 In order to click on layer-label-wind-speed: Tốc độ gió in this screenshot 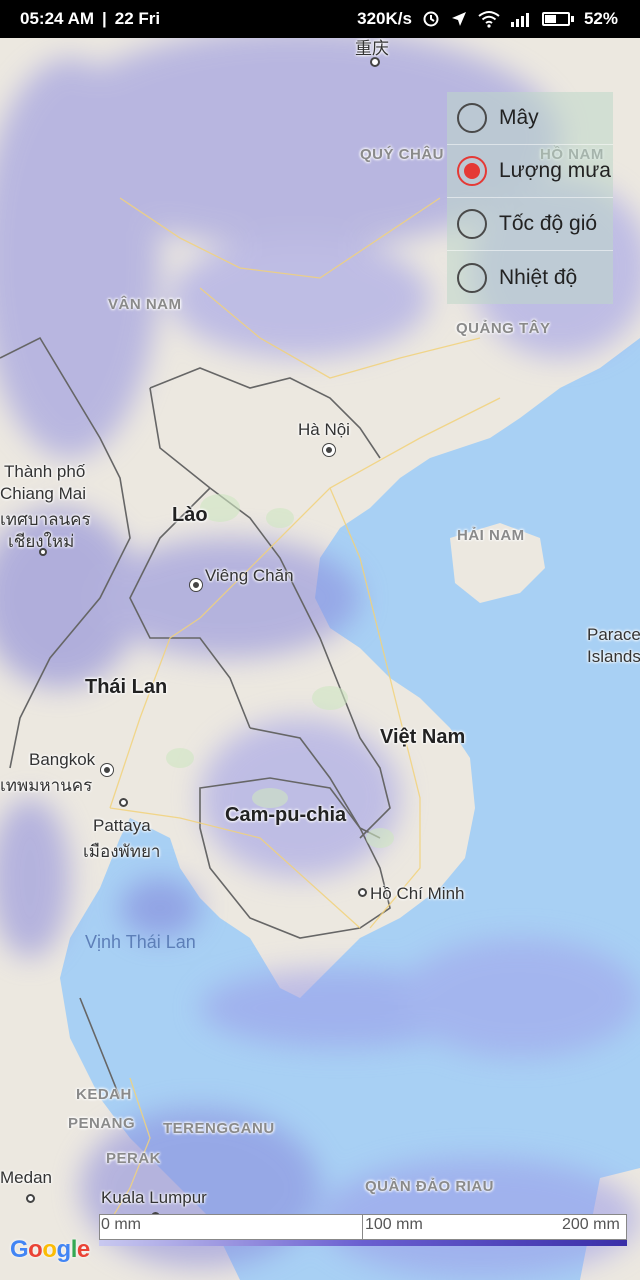, I will do `click(548, 223)`.